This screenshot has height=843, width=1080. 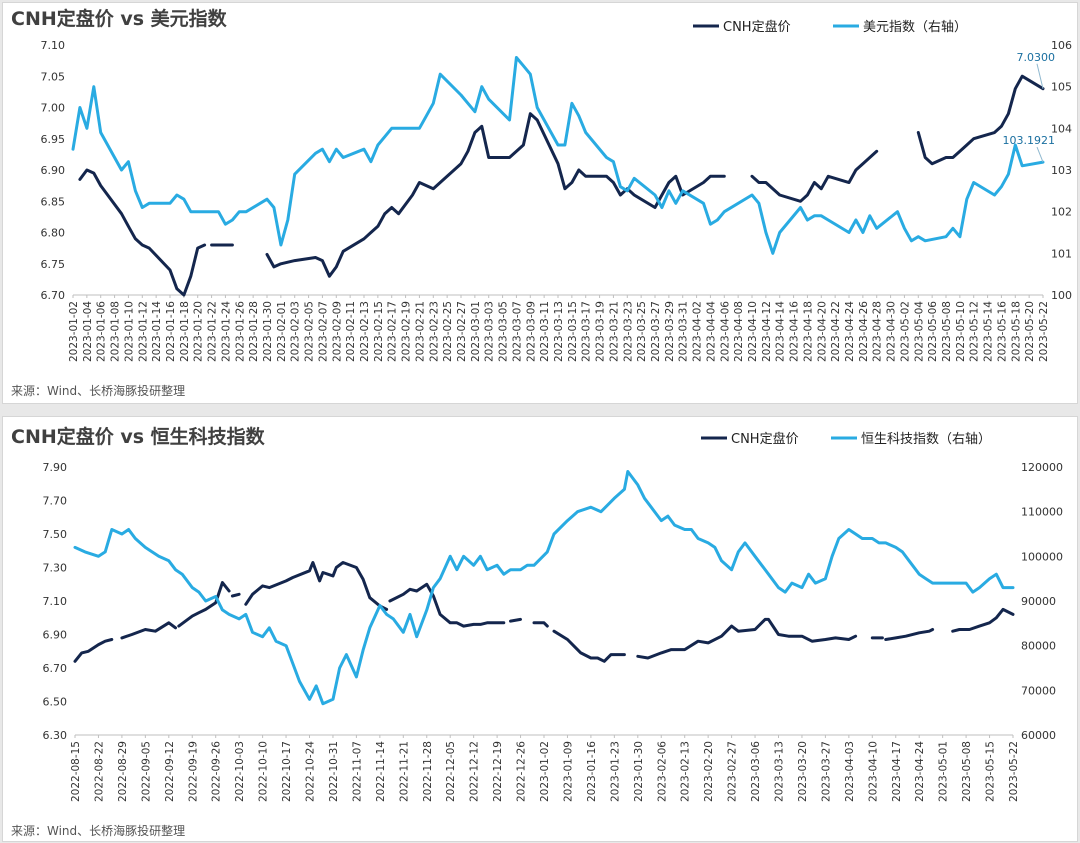 I want to click on y-right-tick-label: 80000, so click(x=1038, y=646).